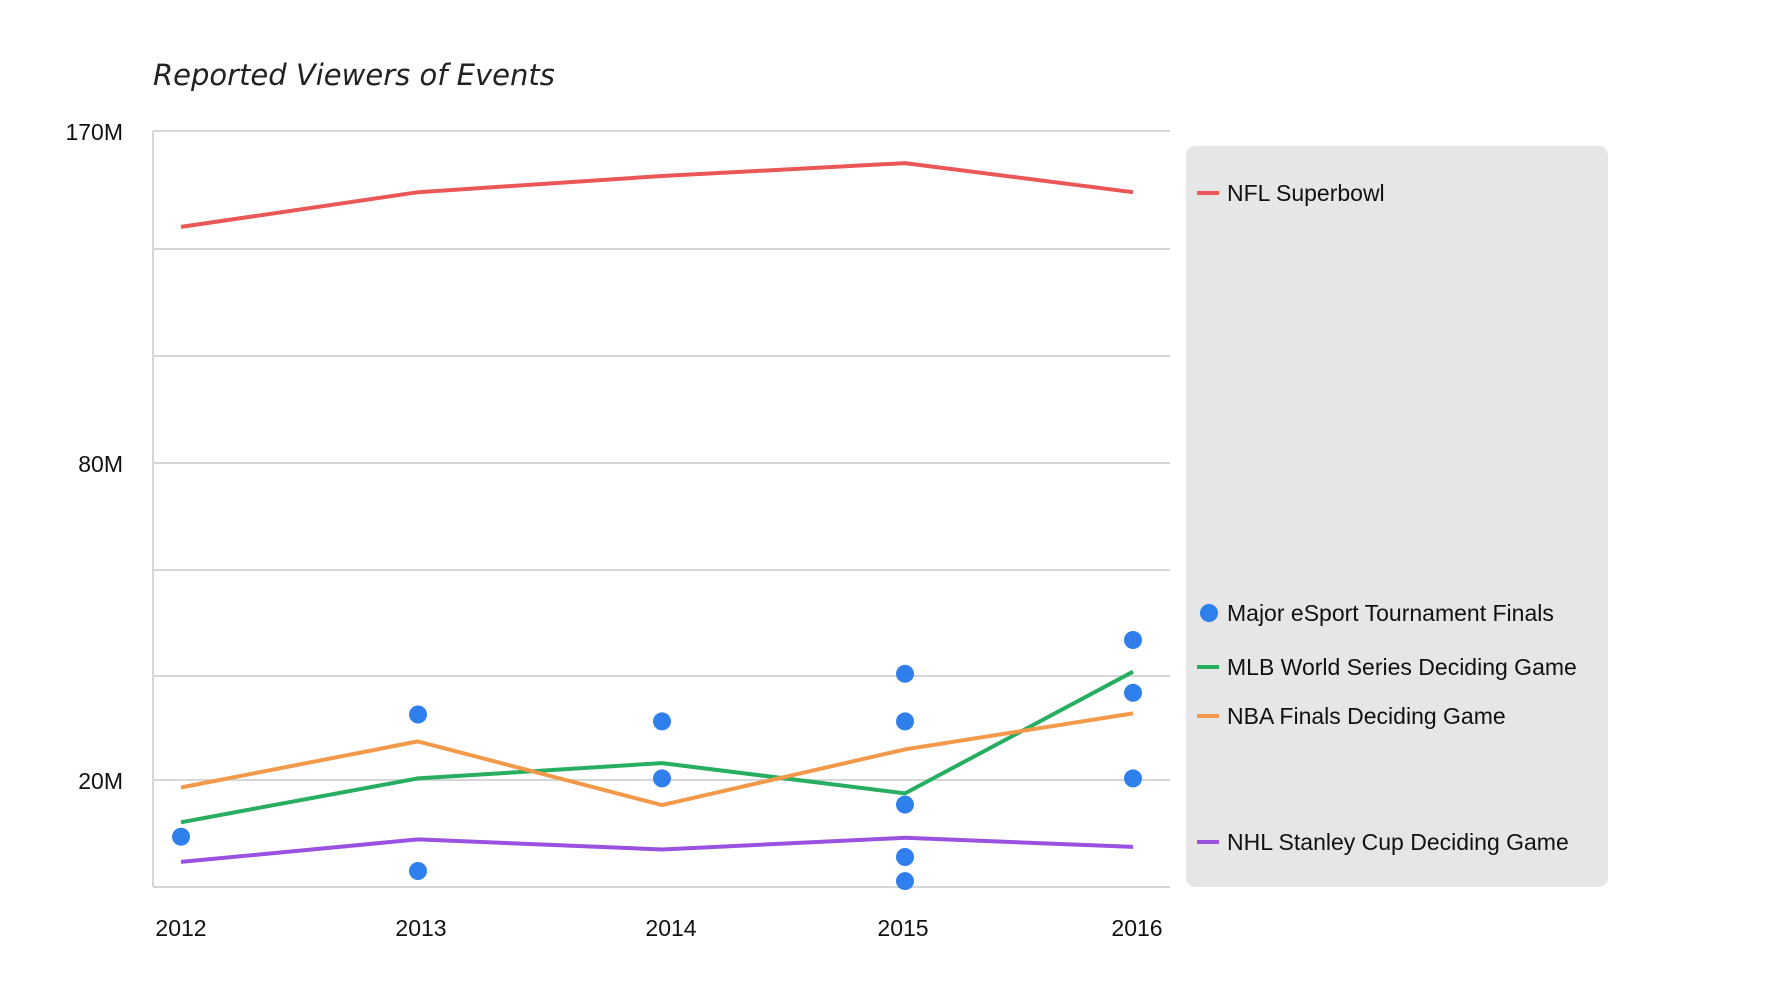 This screenshot has width=1766, height=990. What do you see at coordinates (100, 781) in the screenshot?
I see `y-tick-label: 20M` at bounding box center [100, 781].